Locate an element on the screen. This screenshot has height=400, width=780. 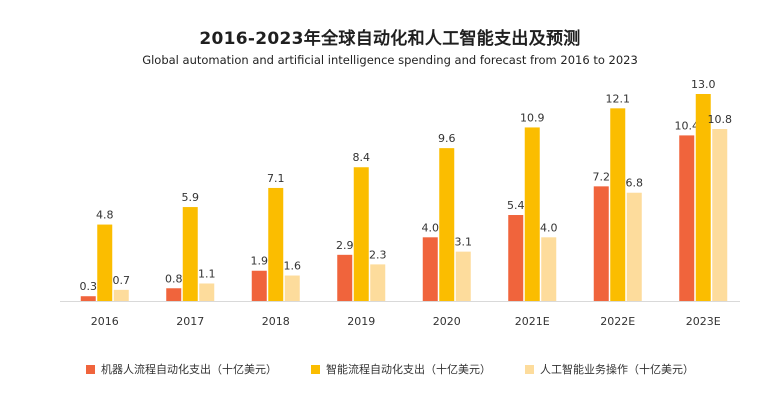
data-label: 4.8 is located at coordinates (105, 215).